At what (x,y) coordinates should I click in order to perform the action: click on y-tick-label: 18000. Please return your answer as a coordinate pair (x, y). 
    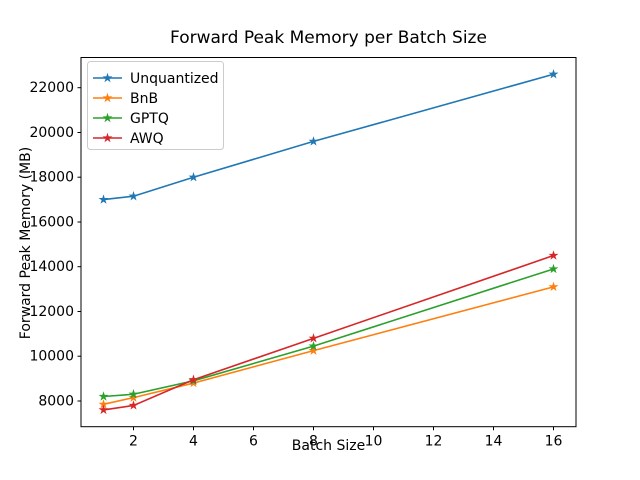
    Looking at the image, I should click on (51, 178).